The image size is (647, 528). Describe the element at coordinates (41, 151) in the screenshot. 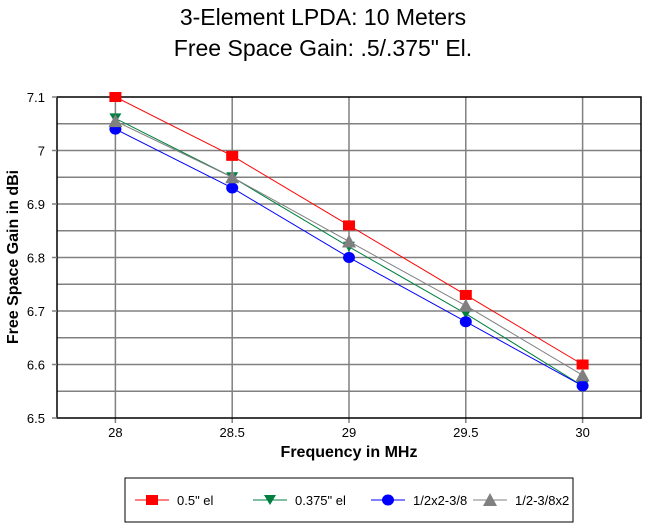

I see `y-tick-label: 7` at that location.